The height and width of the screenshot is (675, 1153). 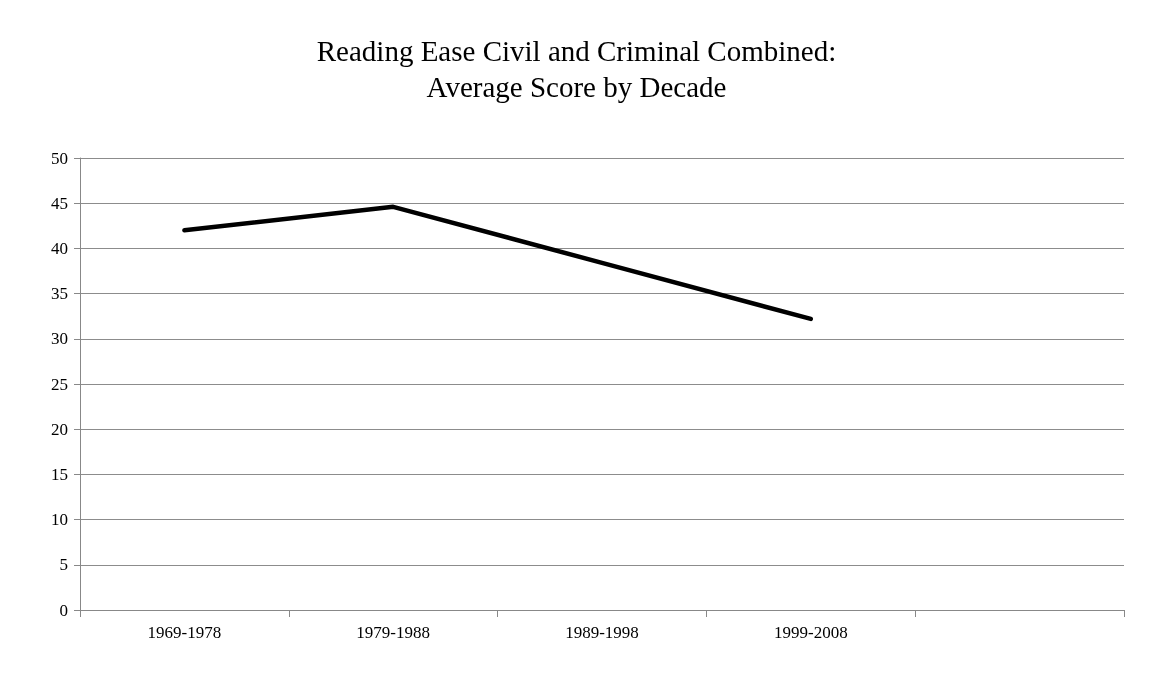 What do you see at coordinates (59, 520) in the screenshot?
I see `y-tick-label: 10` at bounding box center [59, 520].